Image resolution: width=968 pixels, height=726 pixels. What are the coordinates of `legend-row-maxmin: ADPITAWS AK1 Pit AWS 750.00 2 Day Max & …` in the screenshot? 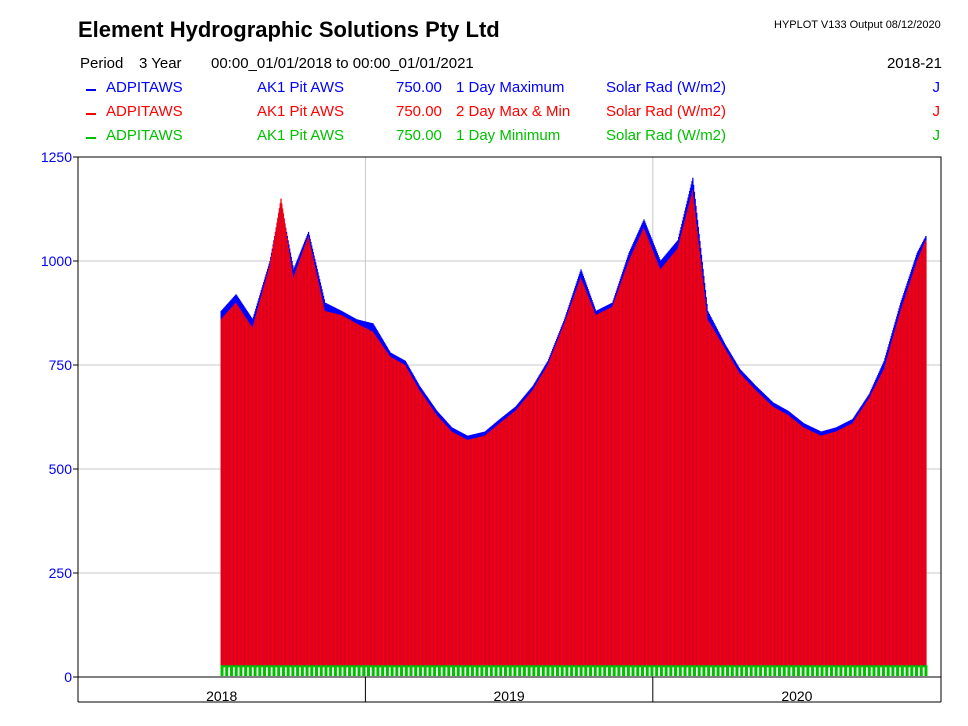 It's located at (484, 114).